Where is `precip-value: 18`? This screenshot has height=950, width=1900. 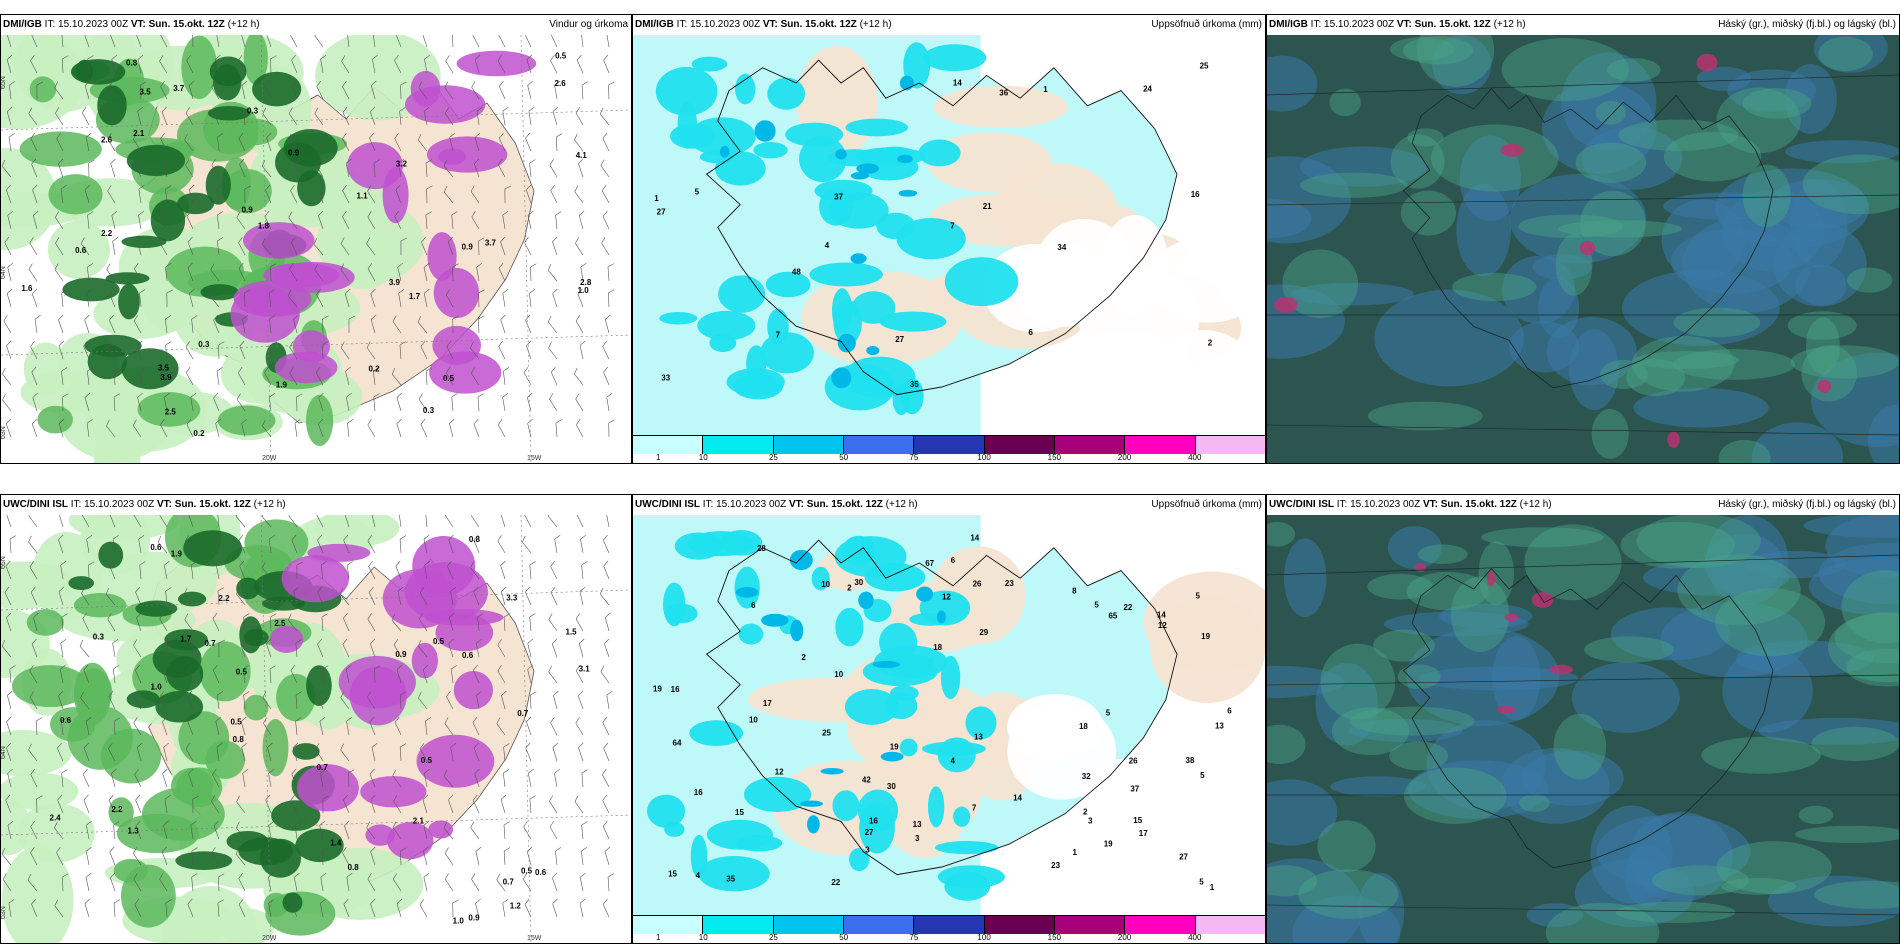
precip-value: 18 is located at coordinates (1083, 726).